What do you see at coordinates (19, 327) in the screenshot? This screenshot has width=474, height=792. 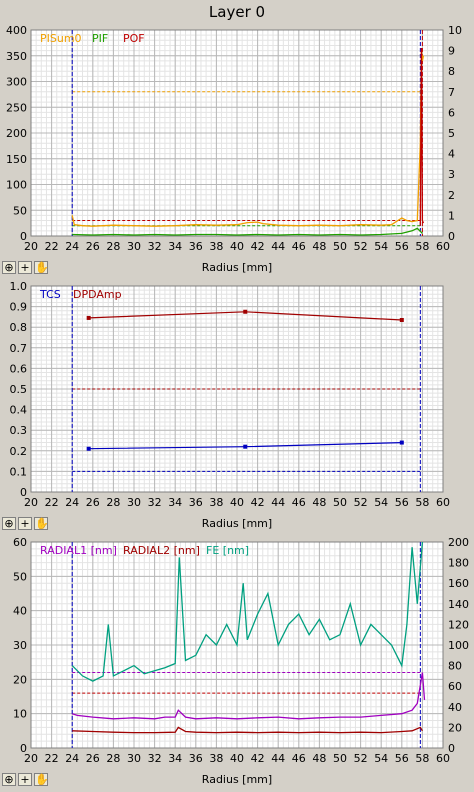 I see `y-tick-label: 0.8` at bounding box center [19, 327].